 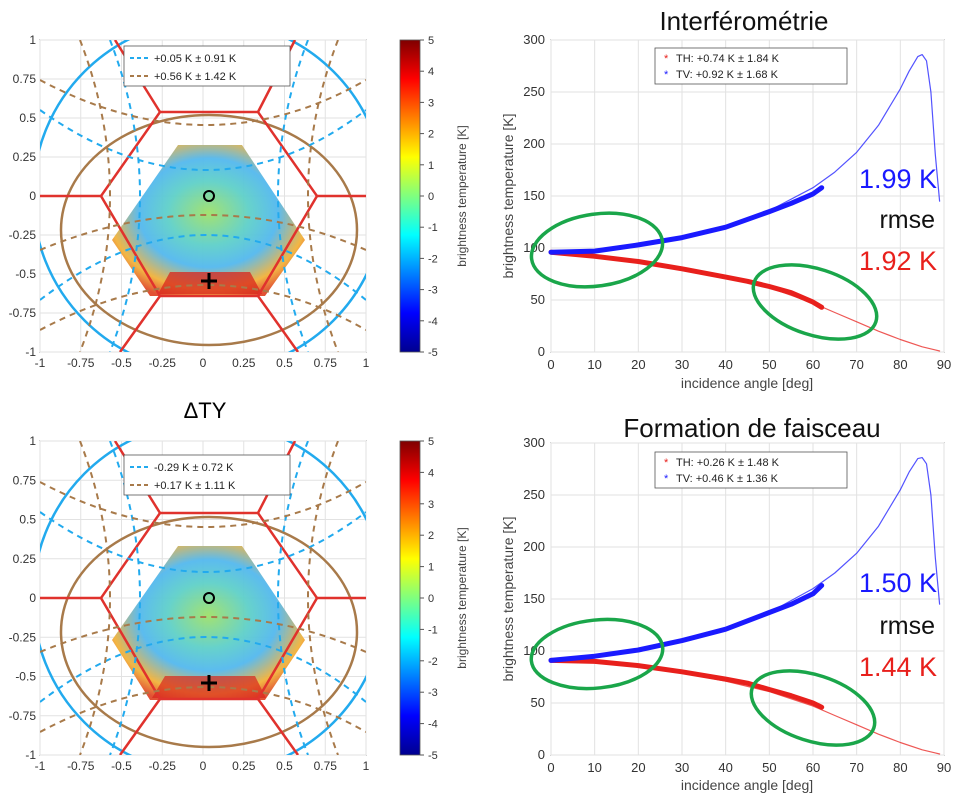 I want to click on panel-title: Interférométrie, so click(x=743, y=21).